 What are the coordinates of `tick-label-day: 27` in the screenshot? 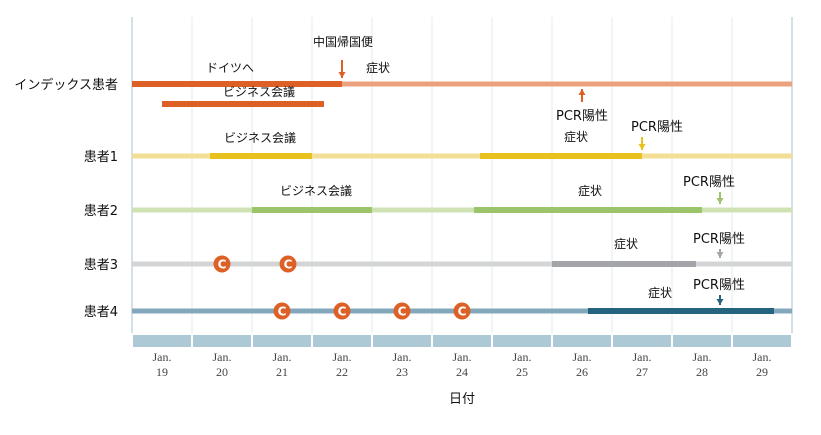 It's located at (642, 372).